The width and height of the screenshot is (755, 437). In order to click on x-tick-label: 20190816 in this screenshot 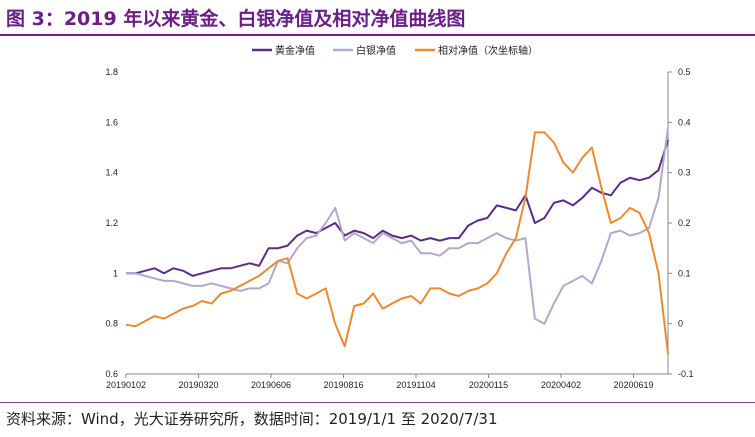, I will do `click(343, 385)`.